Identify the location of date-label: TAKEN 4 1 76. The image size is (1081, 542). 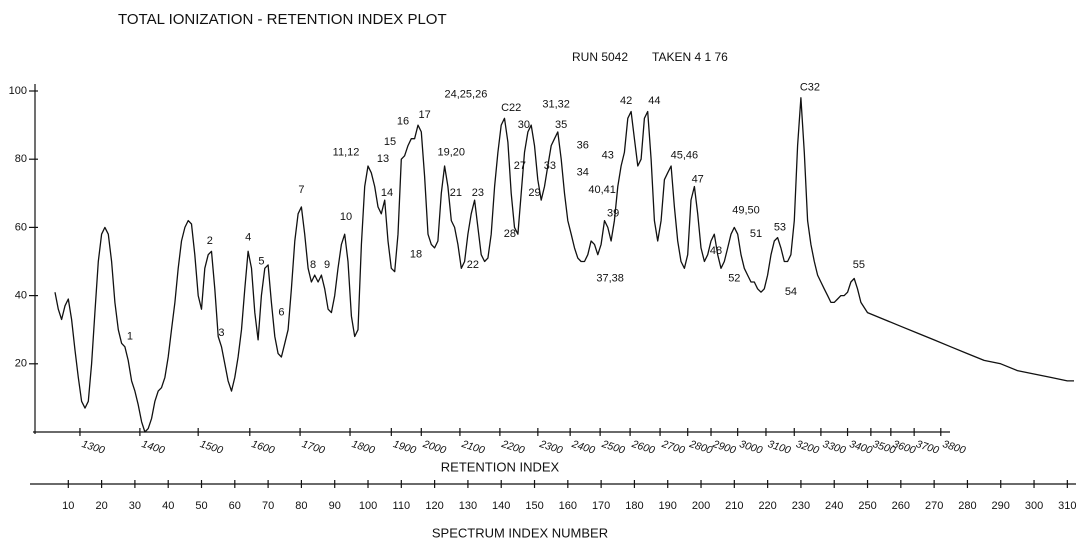
(690, 57).